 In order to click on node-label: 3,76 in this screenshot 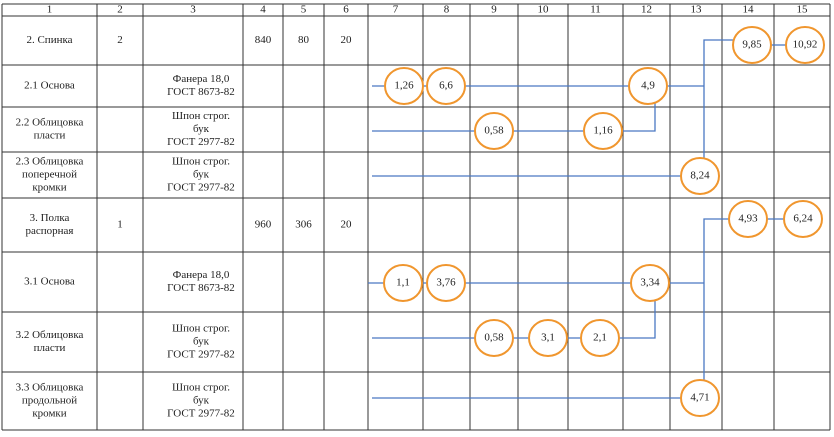, I will do `click(446, 283)`.